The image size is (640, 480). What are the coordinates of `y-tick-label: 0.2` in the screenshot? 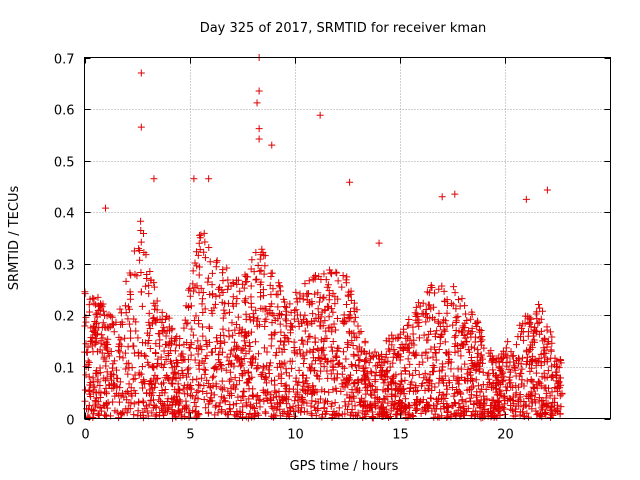 It's located at (64, 317).